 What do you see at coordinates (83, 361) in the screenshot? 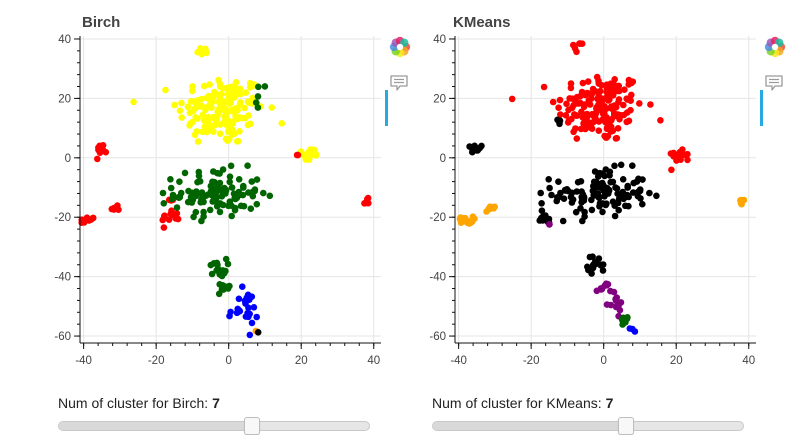
I see `x-tick-label: -40` at bounding box center [83, 361].